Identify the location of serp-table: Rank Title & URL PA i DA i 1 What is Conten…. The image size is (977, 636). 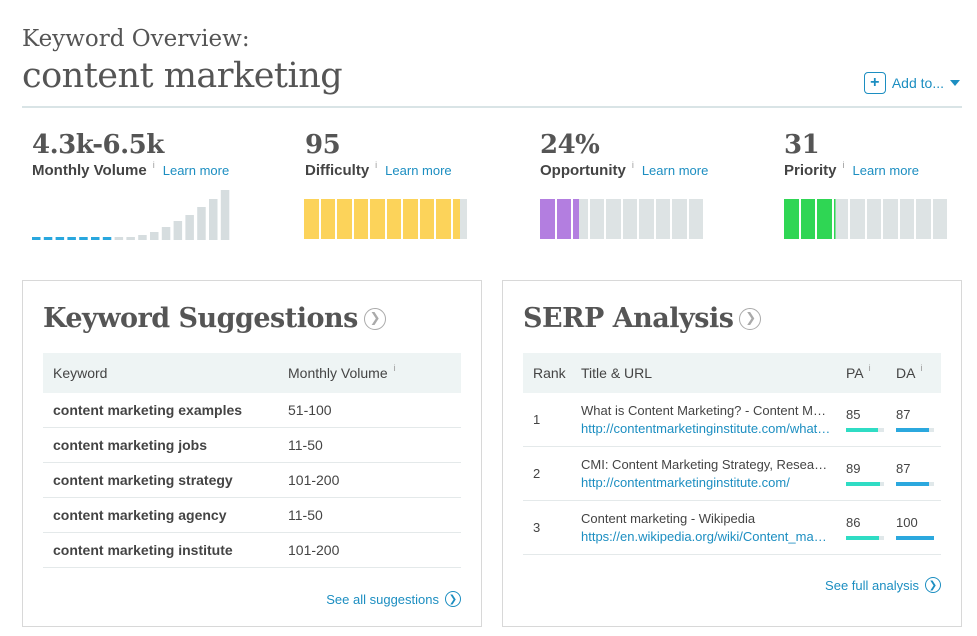
(732, 454).